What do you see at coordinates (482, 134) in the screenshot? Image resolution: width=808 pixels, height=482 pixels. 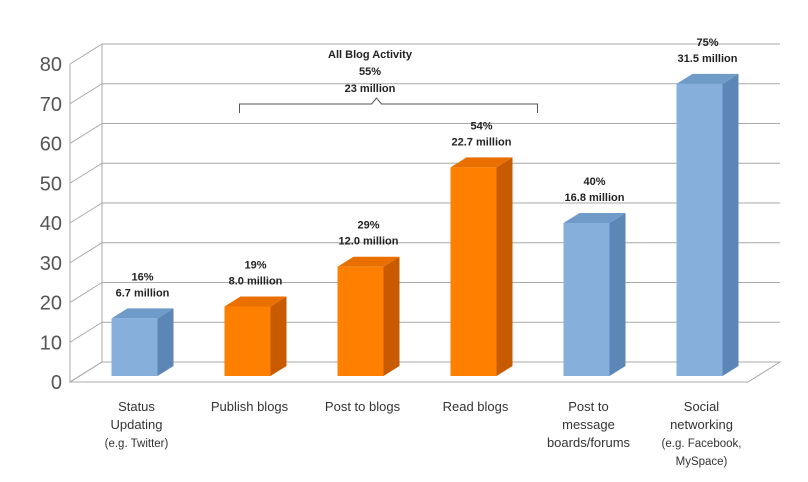 I see `data-label: 54% 22.7 million` at bounding box center [482, 134].